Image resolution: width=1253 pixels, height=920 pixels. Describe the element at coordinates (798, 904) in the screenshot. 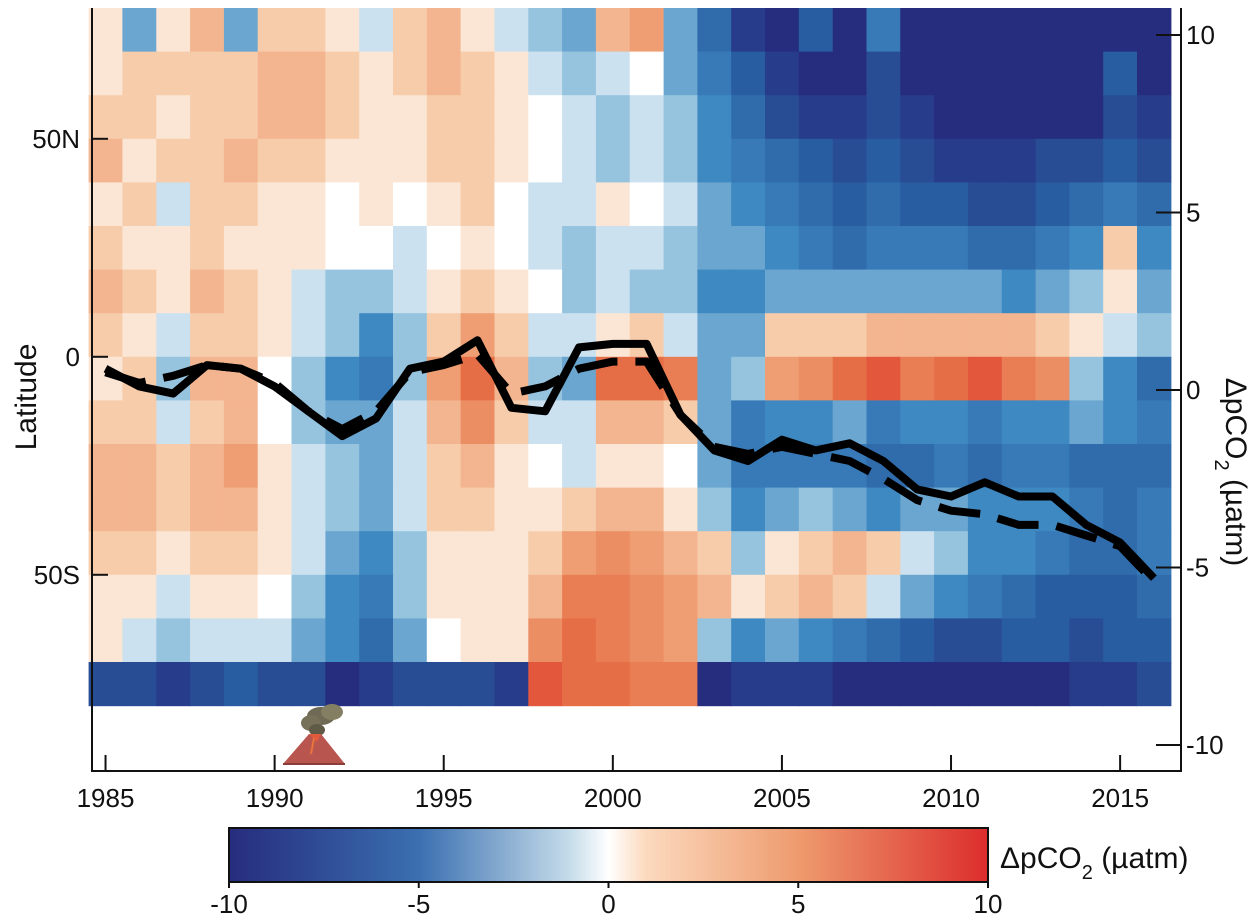

I see `colorbar-tick-label: 5` at that location.